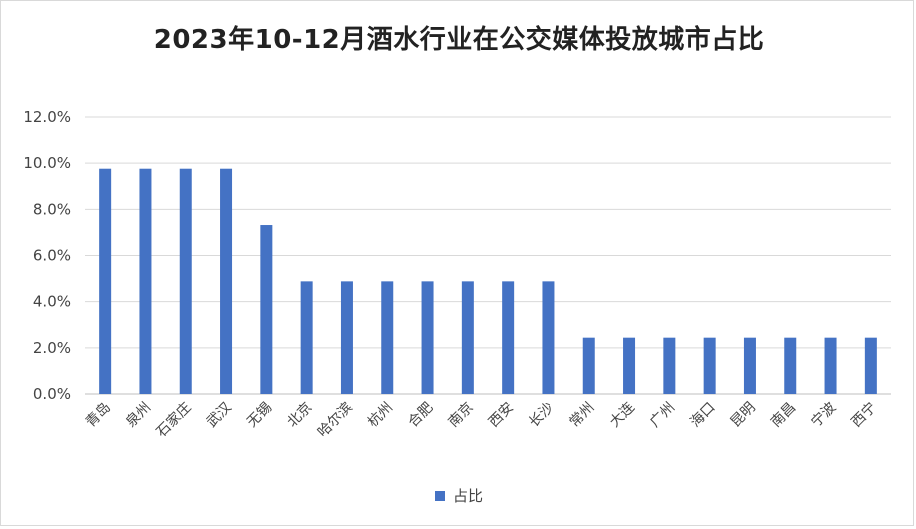  I want to click on x-tick-label: 大连, so click(622, 415).